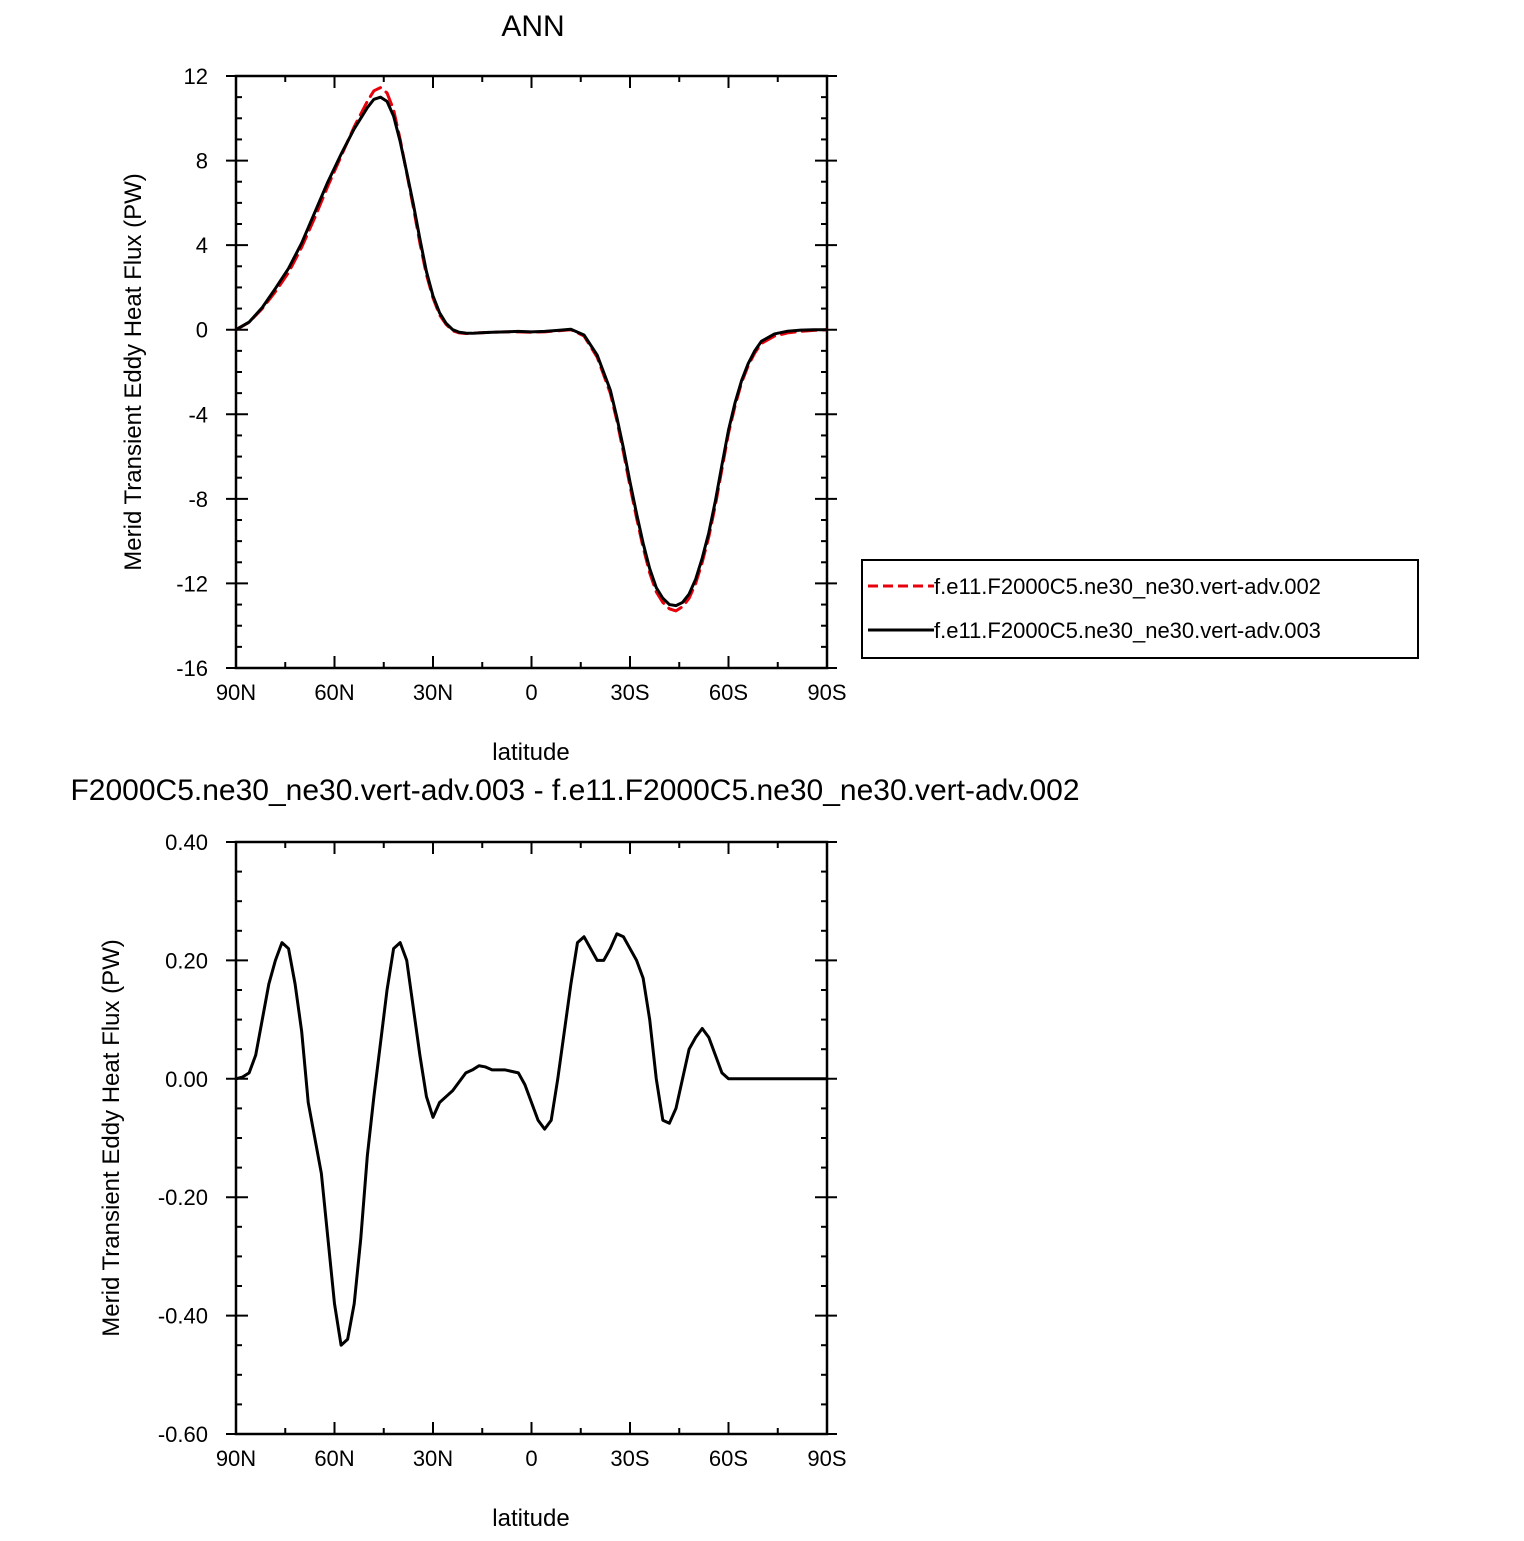 The image size is (1524, 1541). What do you see at coordinates (202, 245) in the screenshot?
I see `top-ytick-label: 4` at bounding box center [202, 245].